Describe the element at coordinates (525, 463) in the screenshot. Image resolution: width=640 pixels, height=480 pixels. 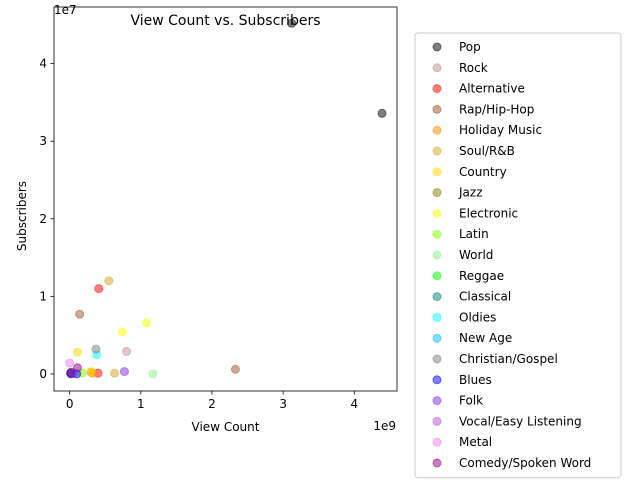
I see `legend-label-20: Comedy/Spoken Word` at that location.